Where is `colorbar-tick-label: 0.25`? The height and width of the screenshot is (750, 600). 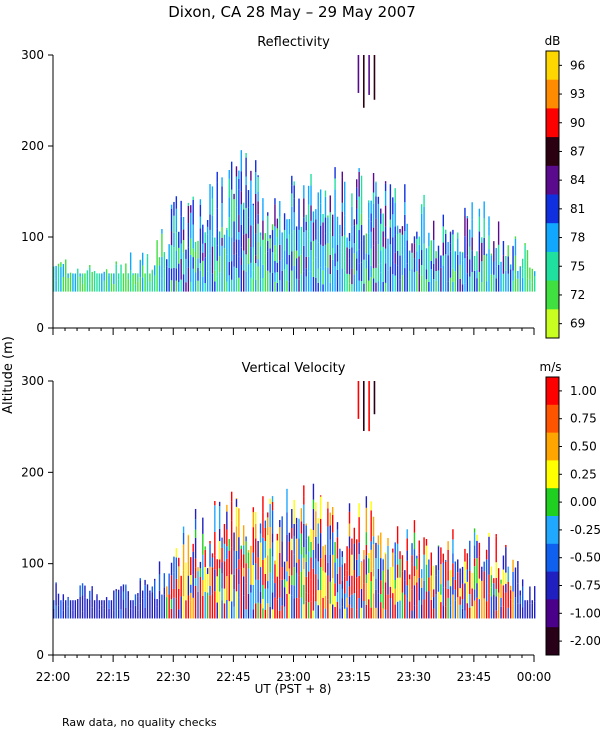
colorbar-tick-label: 0.25 is located at coordinates (583, 474).